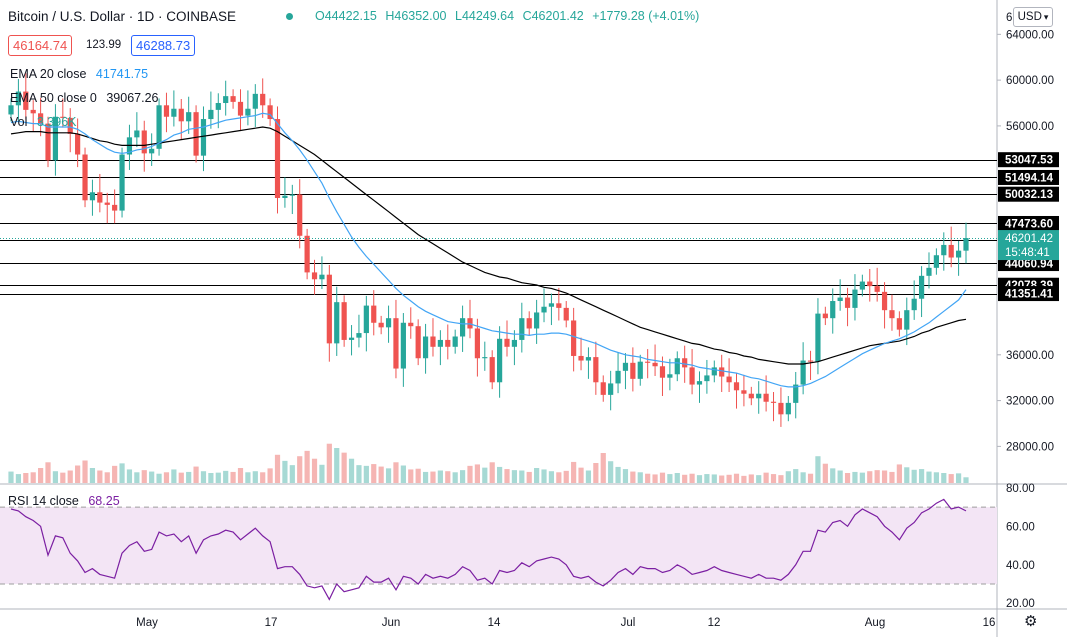 The height and width of the screenshot is (637, 1067). I want to click on symbol-title: Bitcoin / U.S. Dollar · 1D · COINBASE, so click(122, 16).